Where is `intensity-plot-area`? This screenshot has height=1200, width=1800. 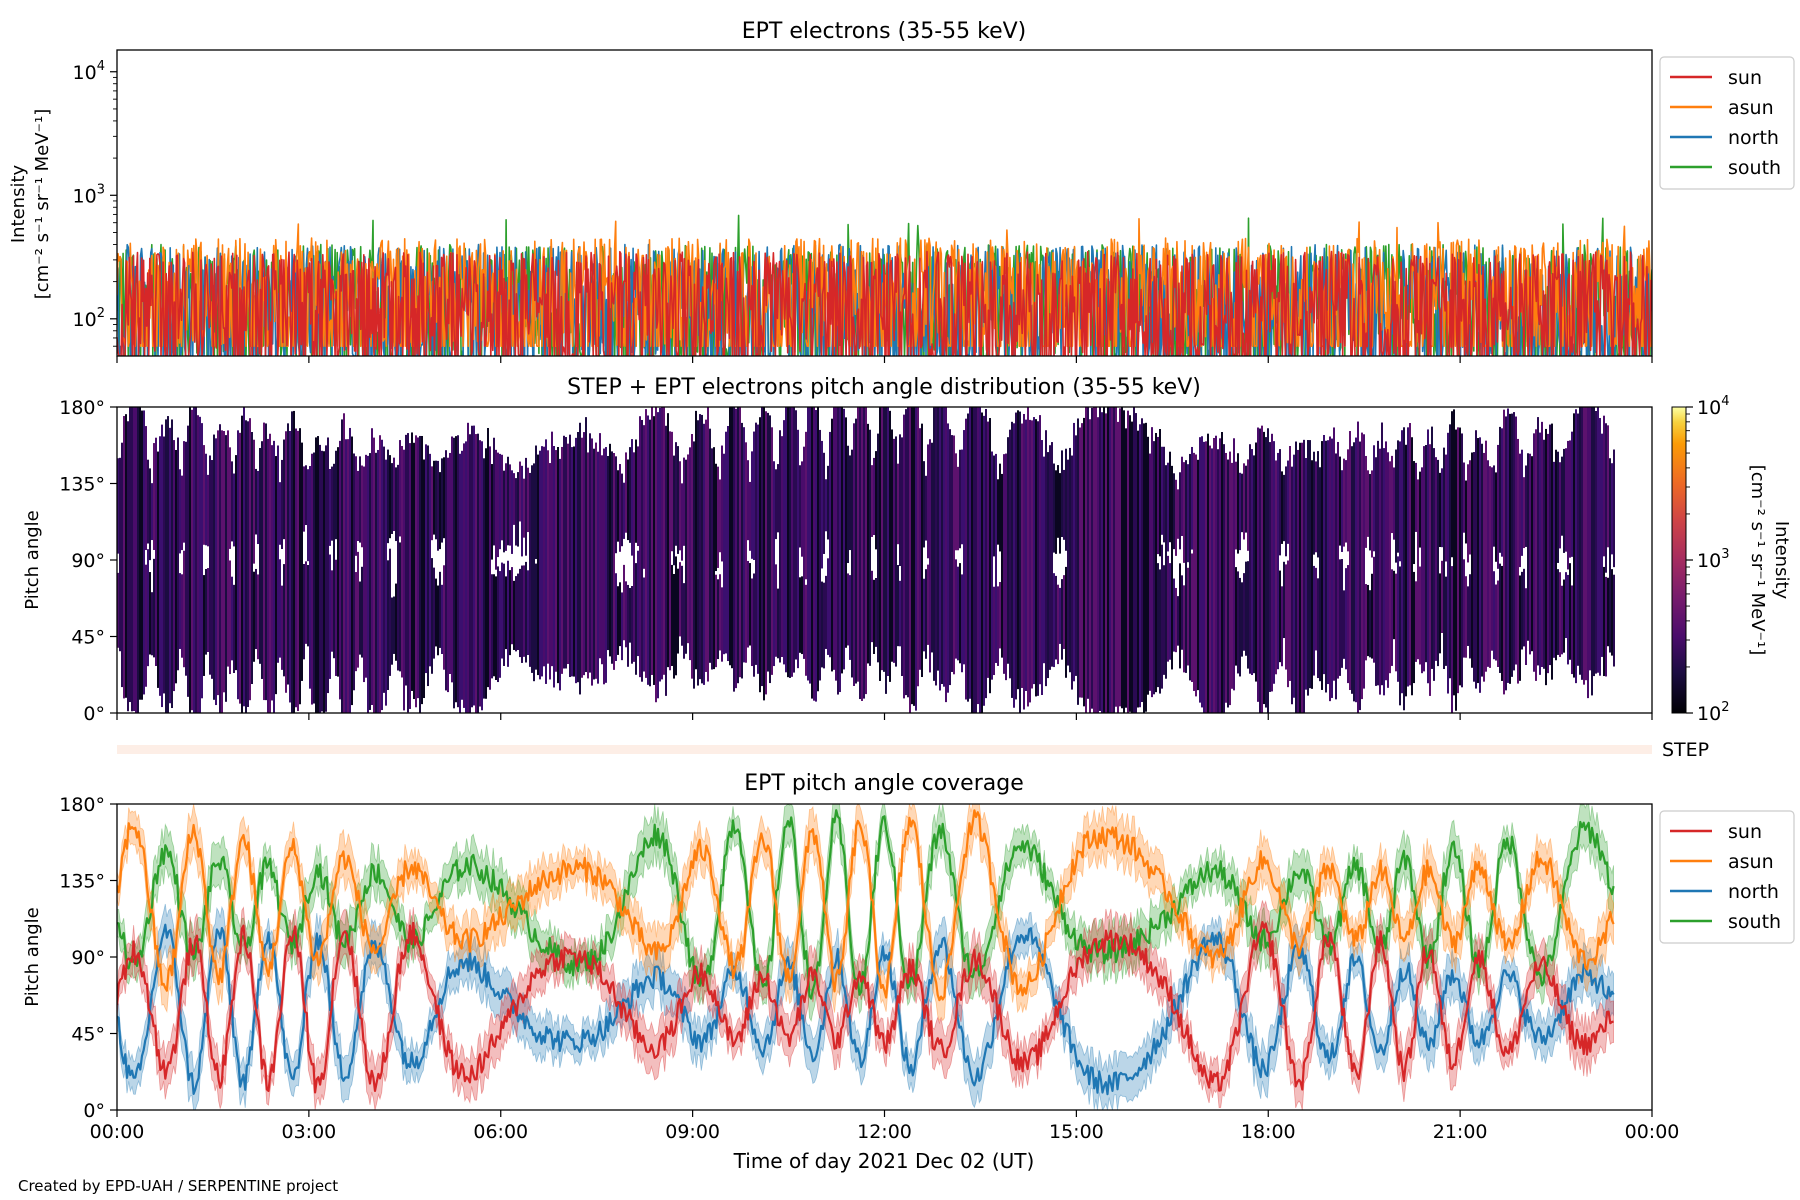 intensity-plot-area is located at coordinates (884, 285).